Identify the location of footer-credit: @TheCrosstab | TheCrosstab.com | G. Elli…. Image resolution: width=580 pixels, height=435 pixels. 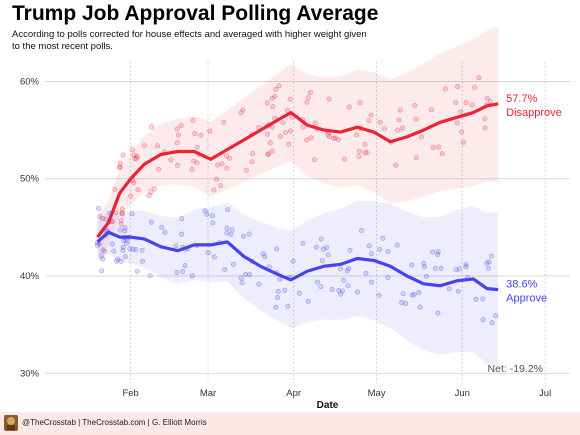
(114, 422).